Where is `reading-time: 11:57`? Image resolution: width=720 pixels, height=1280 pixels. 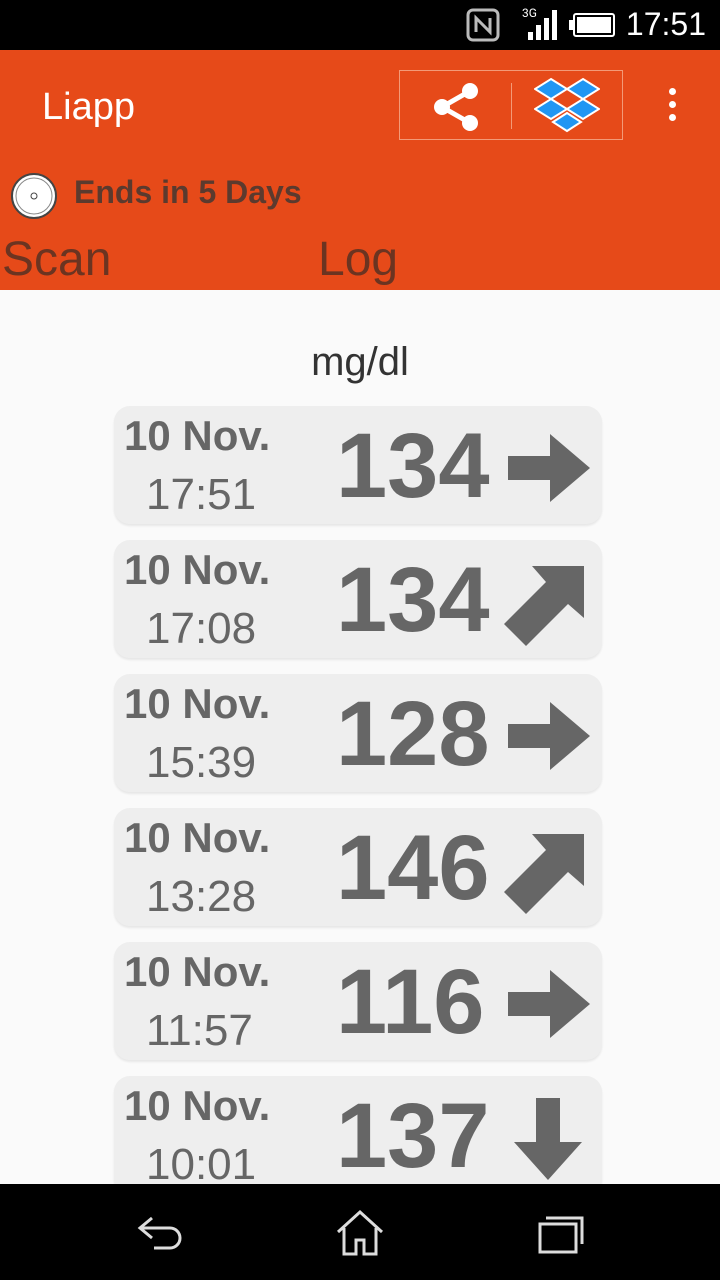 reading-time: 11:57 is located at coordinates (199, 1030).